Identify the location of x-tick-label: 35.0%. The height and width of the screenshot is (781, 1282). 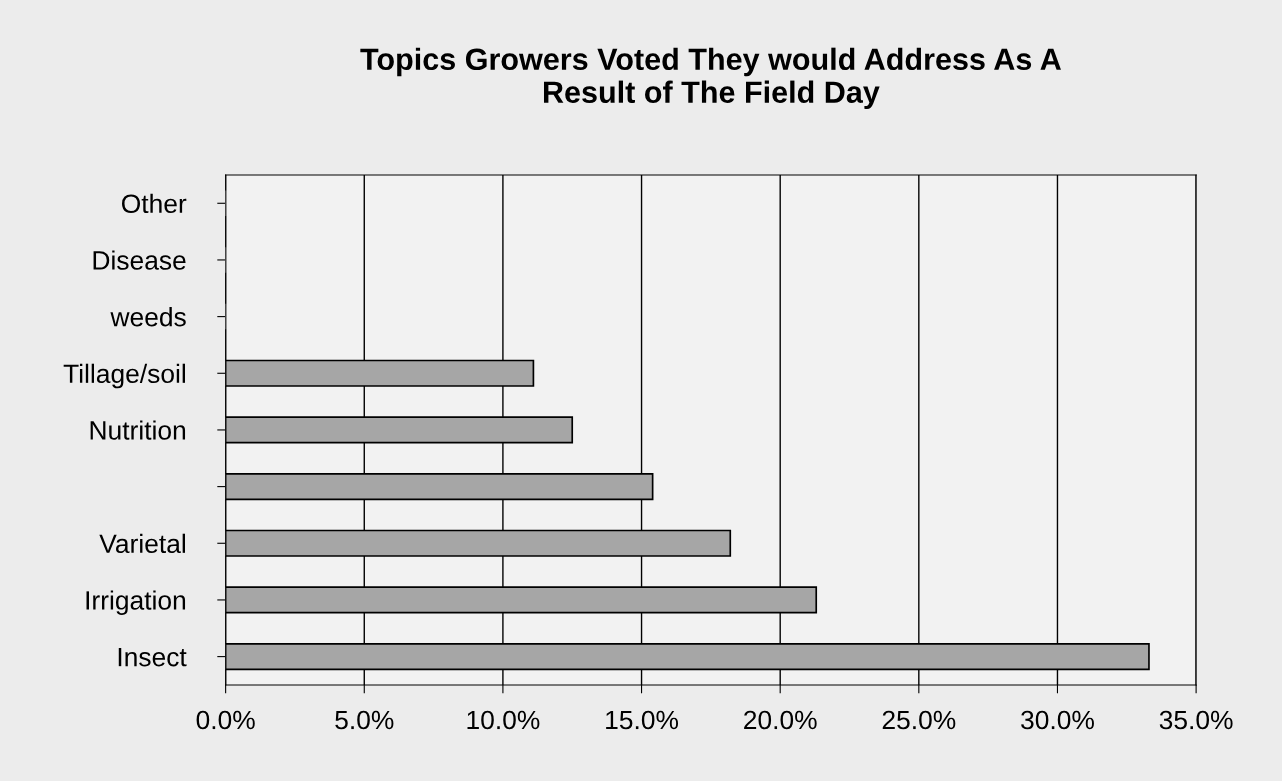
(1196, 720).